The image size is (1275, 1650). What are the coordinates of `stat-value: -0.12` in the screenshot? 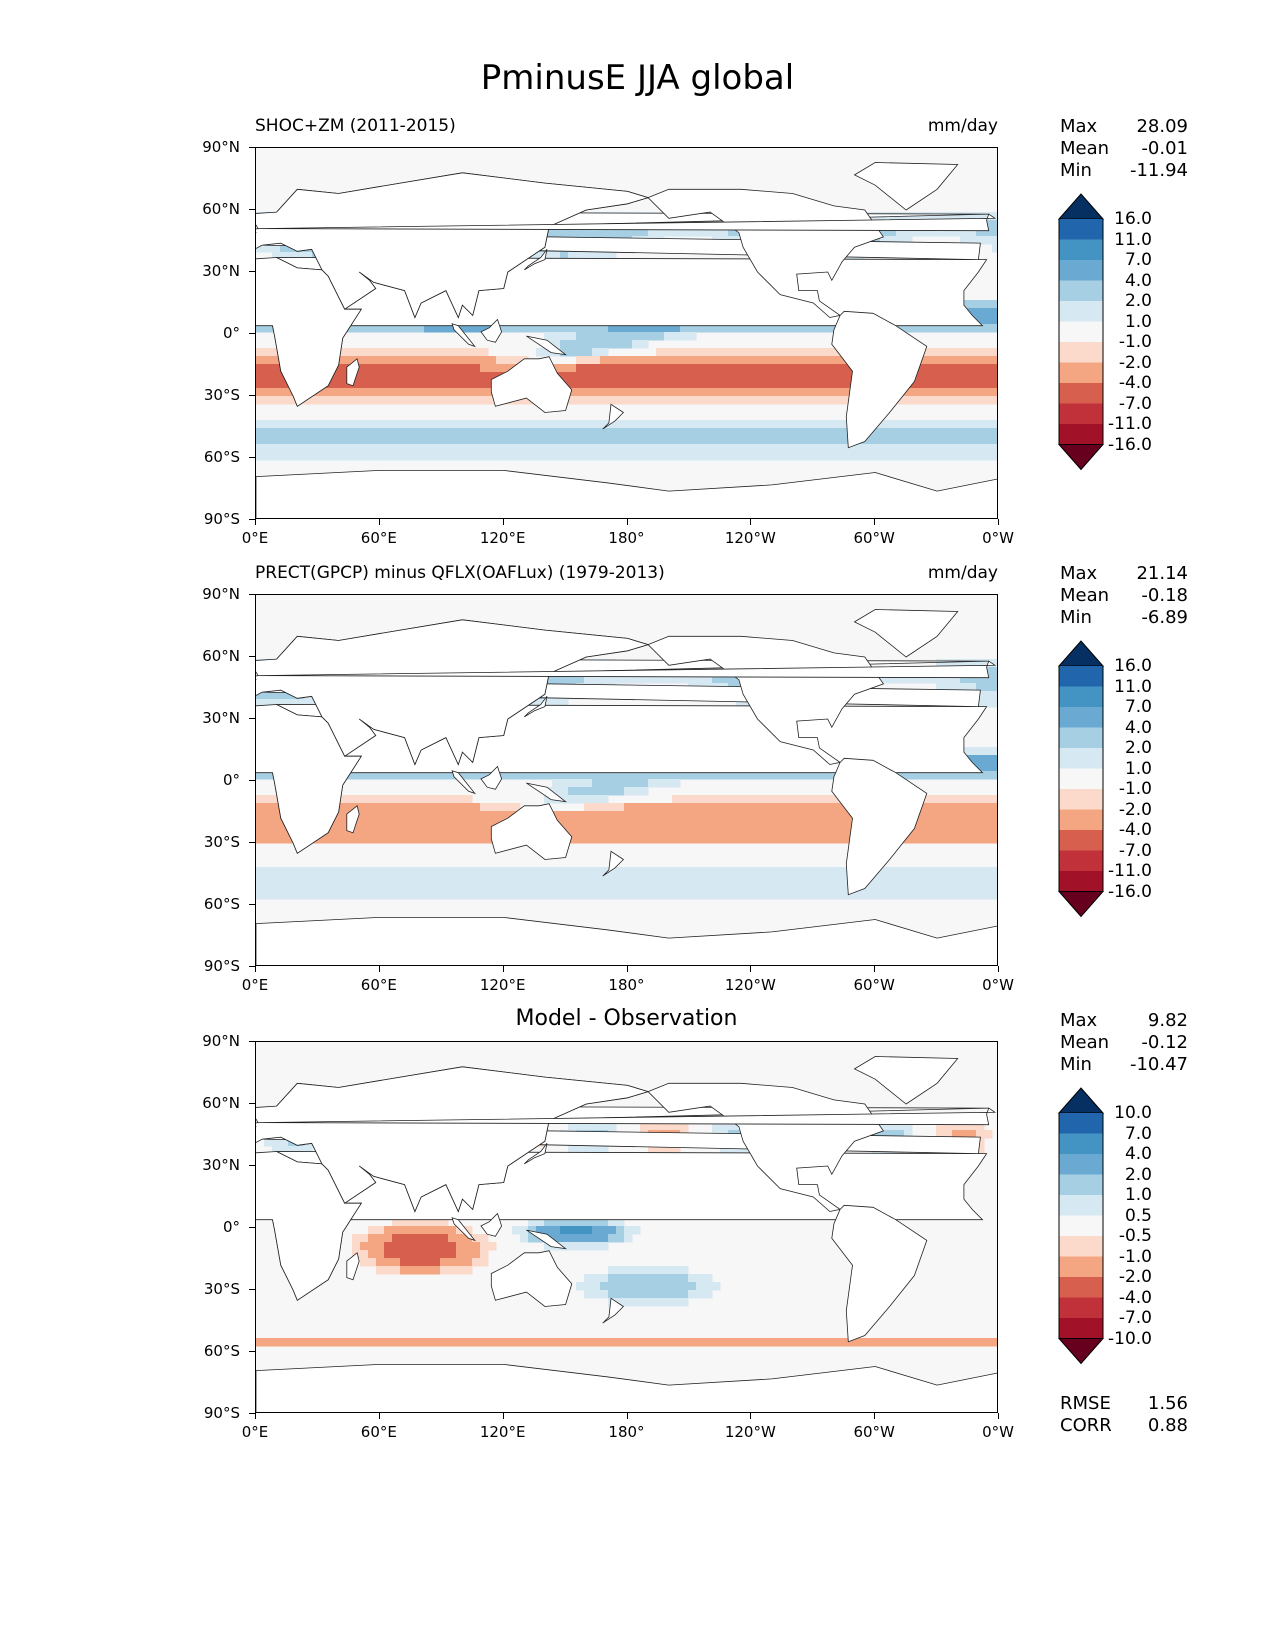 It's located at (1164, 1042).